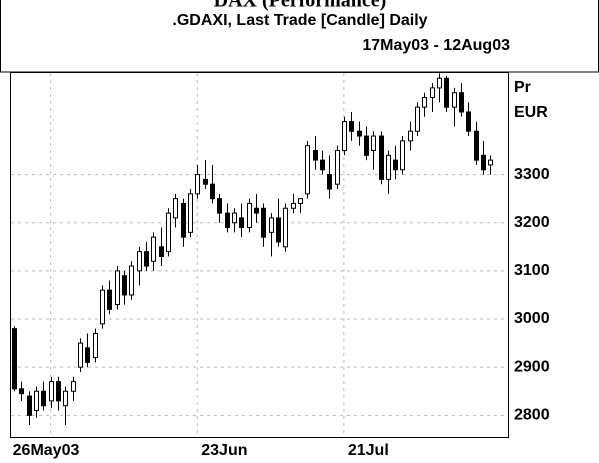 This screenshot has width=599, height=463. What do you see at coordinates (532, 415) in the screenshot?
I see `y-tick-label: 2800` at bounding box center [532, 415].